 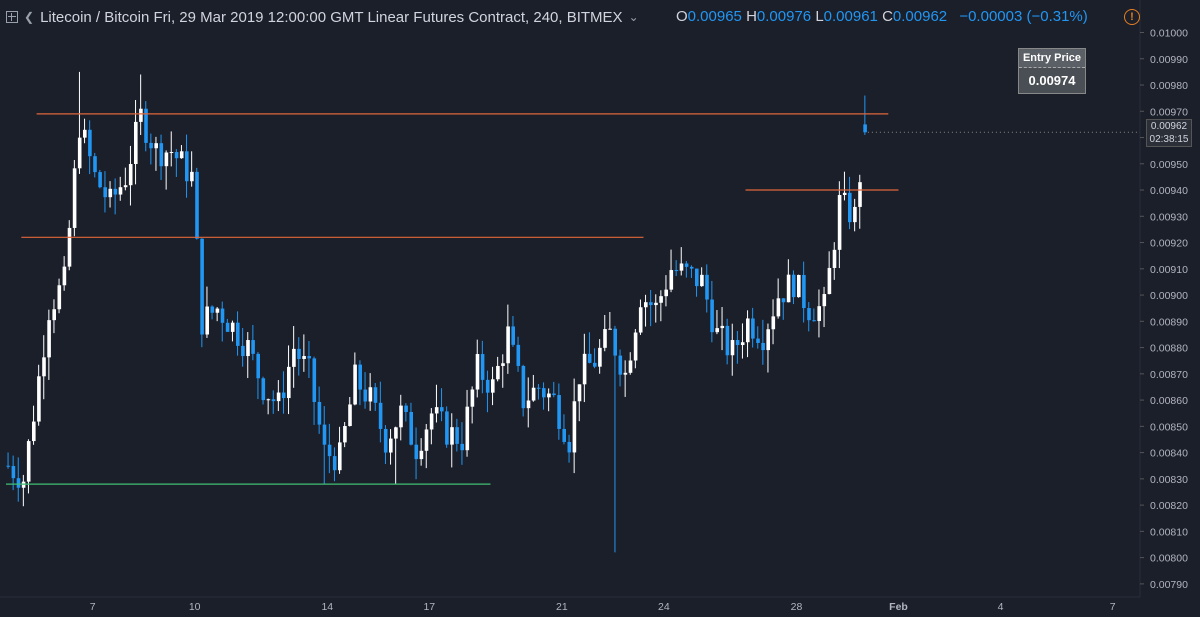 I want to click on high-value: 0.00976, so click(x=784, y=16).